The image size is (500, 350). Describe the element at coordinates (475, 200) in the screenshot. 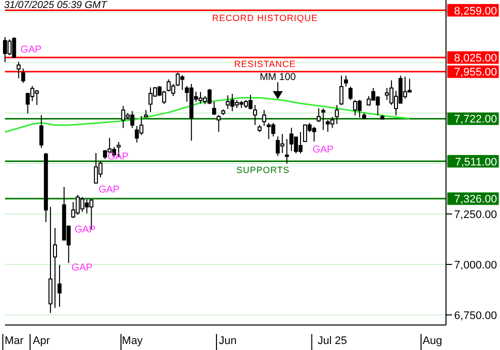

I see `ref-line-label: 7,326.00` at that location.